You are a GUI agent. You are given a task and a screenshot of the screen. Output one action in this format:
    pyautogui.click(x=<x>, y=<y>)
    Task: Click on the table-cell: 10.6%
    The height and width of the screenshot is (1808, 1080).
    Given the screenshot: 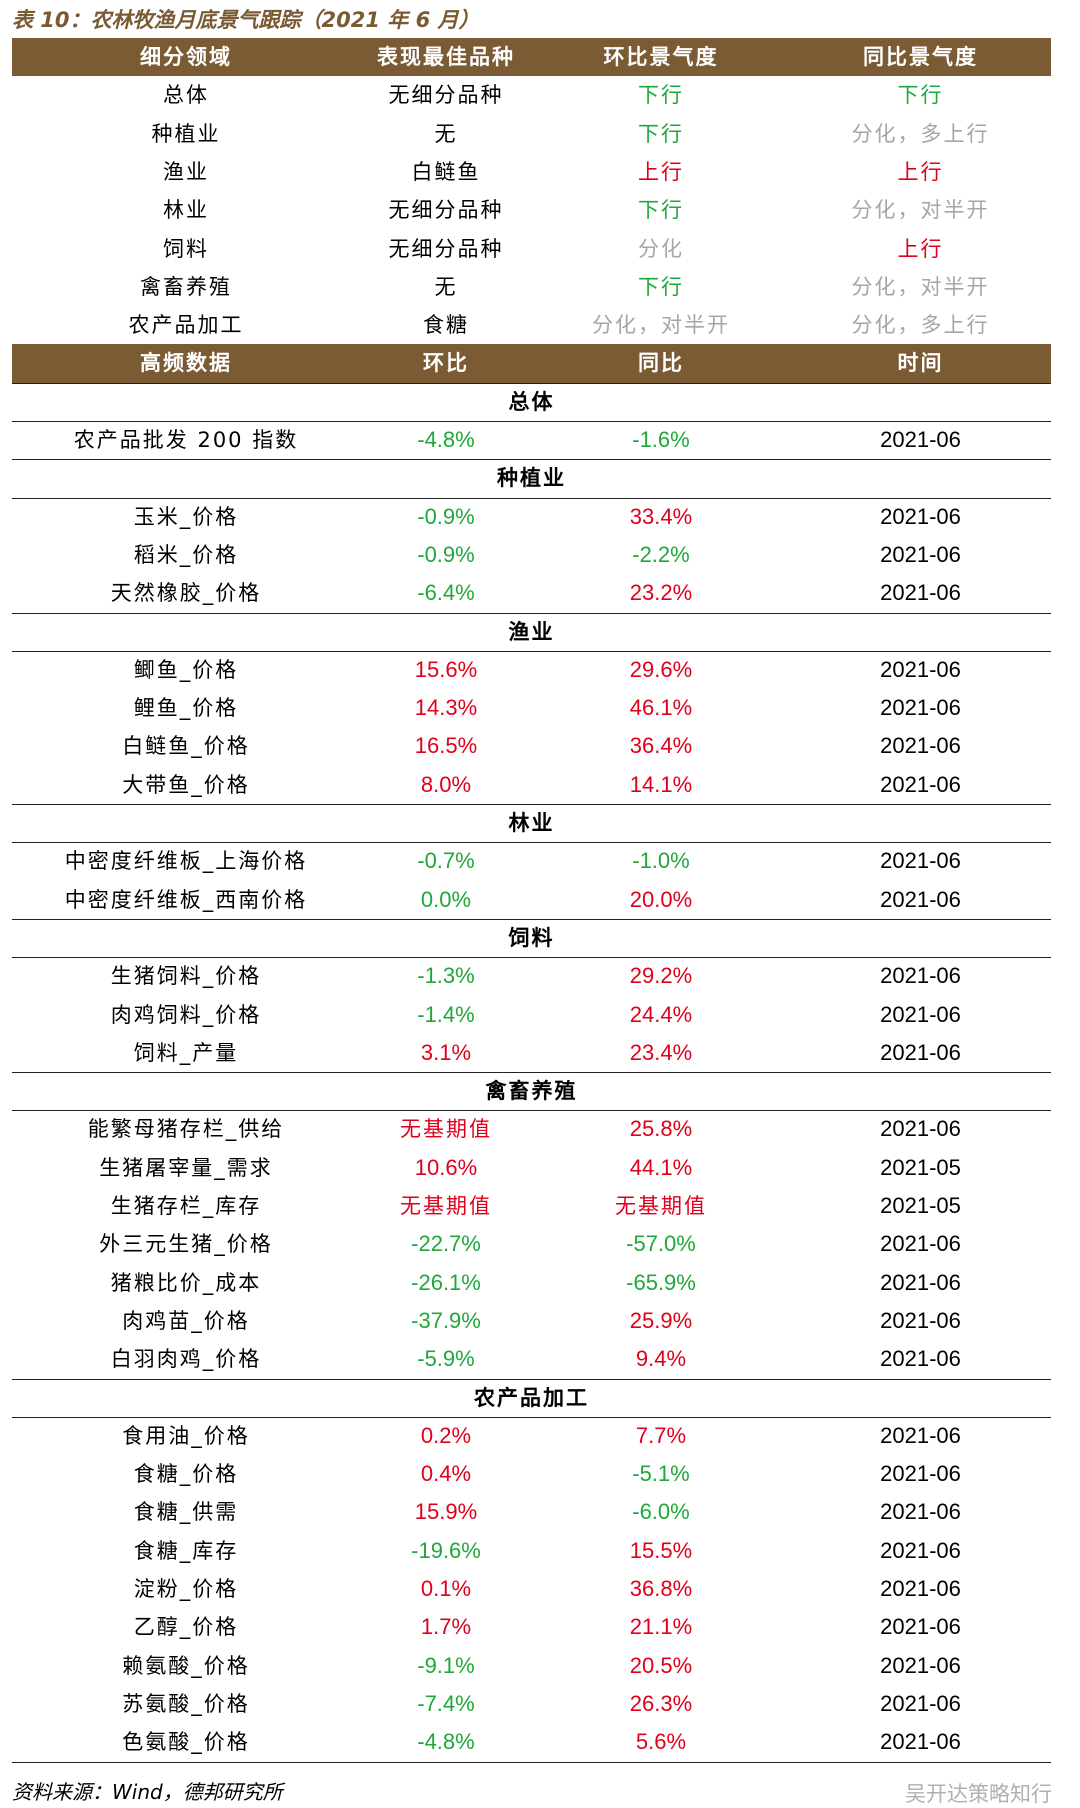 What is the action you would take?
    pyautogui.click(x=446, y=1167)
    